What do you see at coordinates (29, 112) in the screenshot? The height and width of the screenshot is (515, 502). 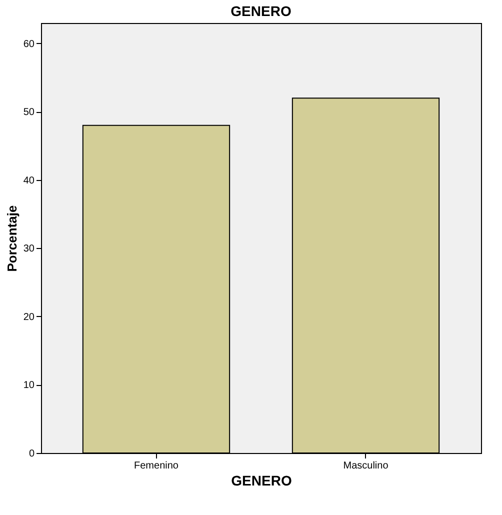 I see `y-tick-label: 50` at bounding box center [29, 112].